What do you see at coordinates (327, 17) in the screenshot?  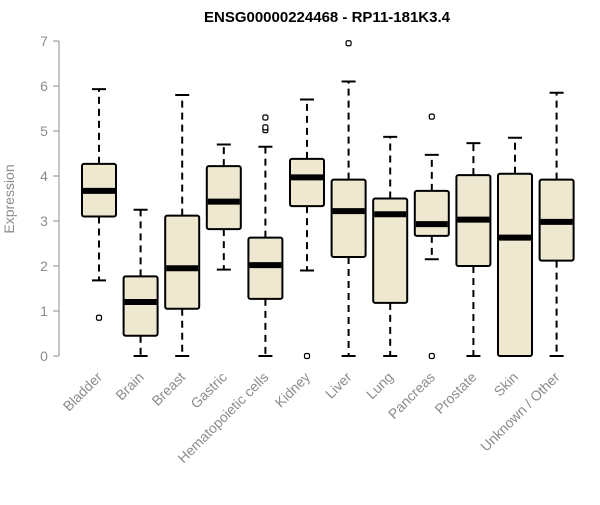 I see `chart-title: ENSG00000224468 - RP11-181K3.4` at bounding box center [327, 17].